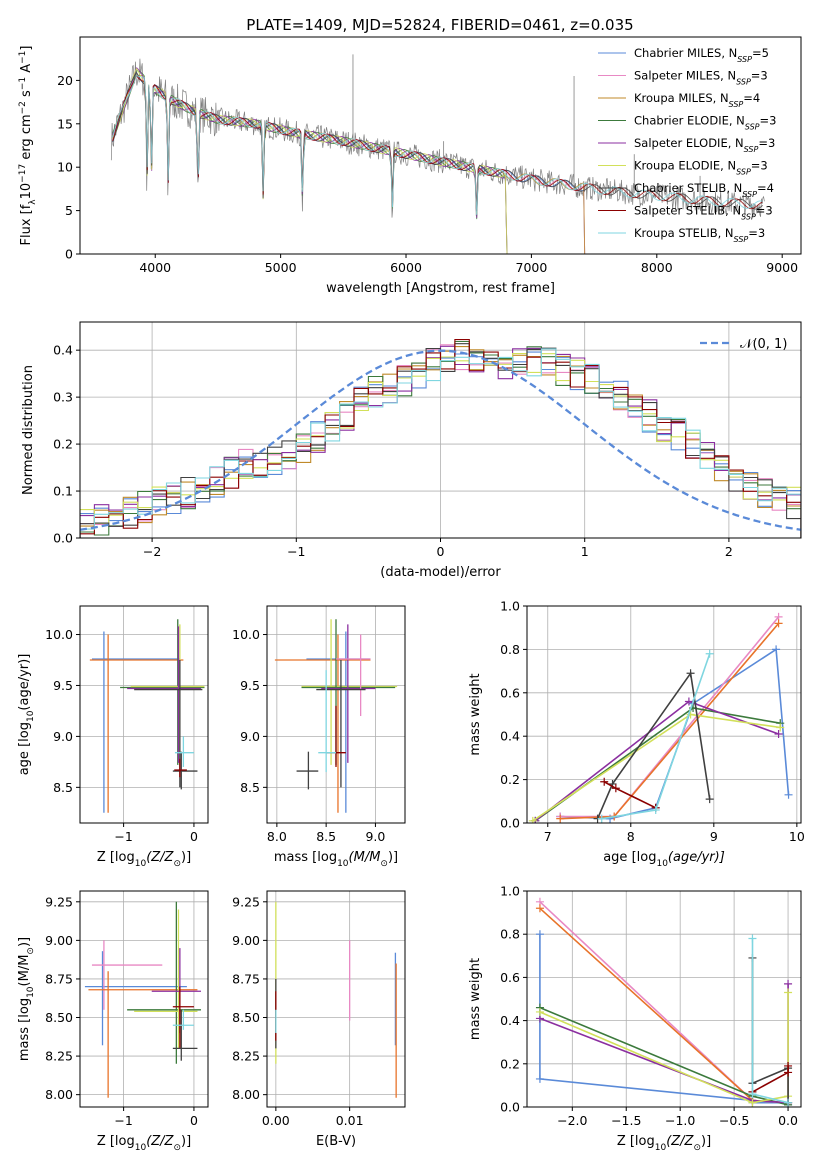  What do you see at coordinates (63, 736) in the screenshot?
I see `y-tick-label: 9.0` at bounding box center [63, 736].